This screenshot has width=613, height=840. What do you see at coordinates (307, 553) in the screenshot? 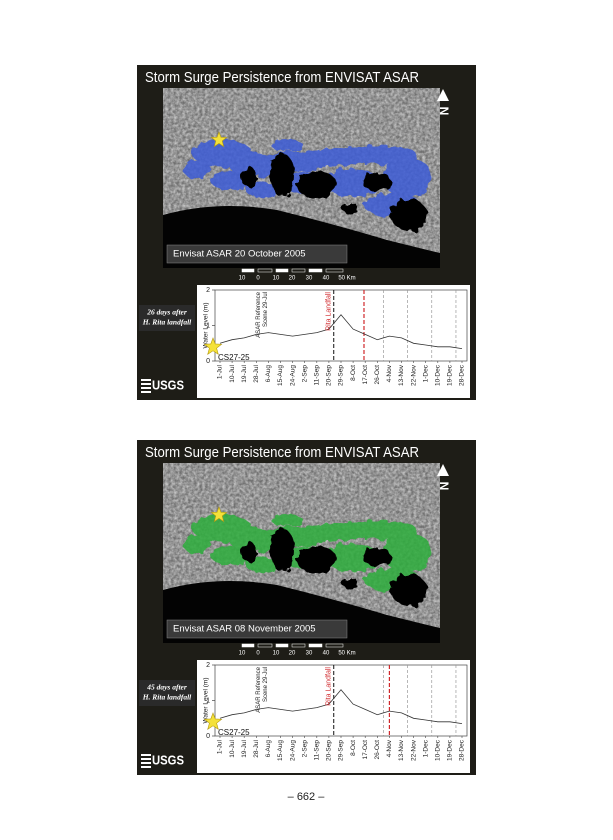
I see `flood-area` at bounding box center [307, 553].